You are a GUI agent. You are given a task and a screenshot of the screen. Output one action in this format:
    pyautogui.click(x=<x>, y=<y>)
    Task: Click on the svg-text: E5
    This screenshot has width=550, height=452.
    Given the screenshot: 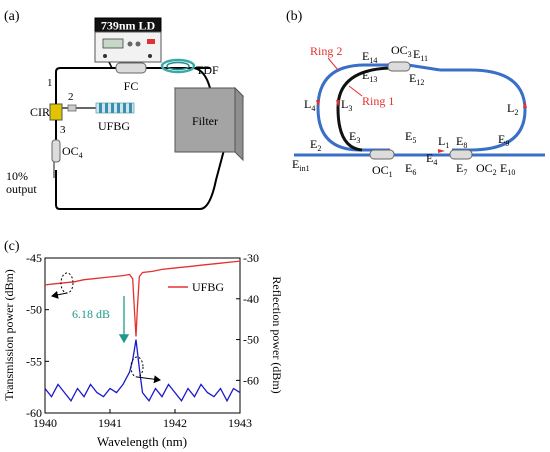 What is the action you would take?
    pyautogui.click(x=410, y=137)
    